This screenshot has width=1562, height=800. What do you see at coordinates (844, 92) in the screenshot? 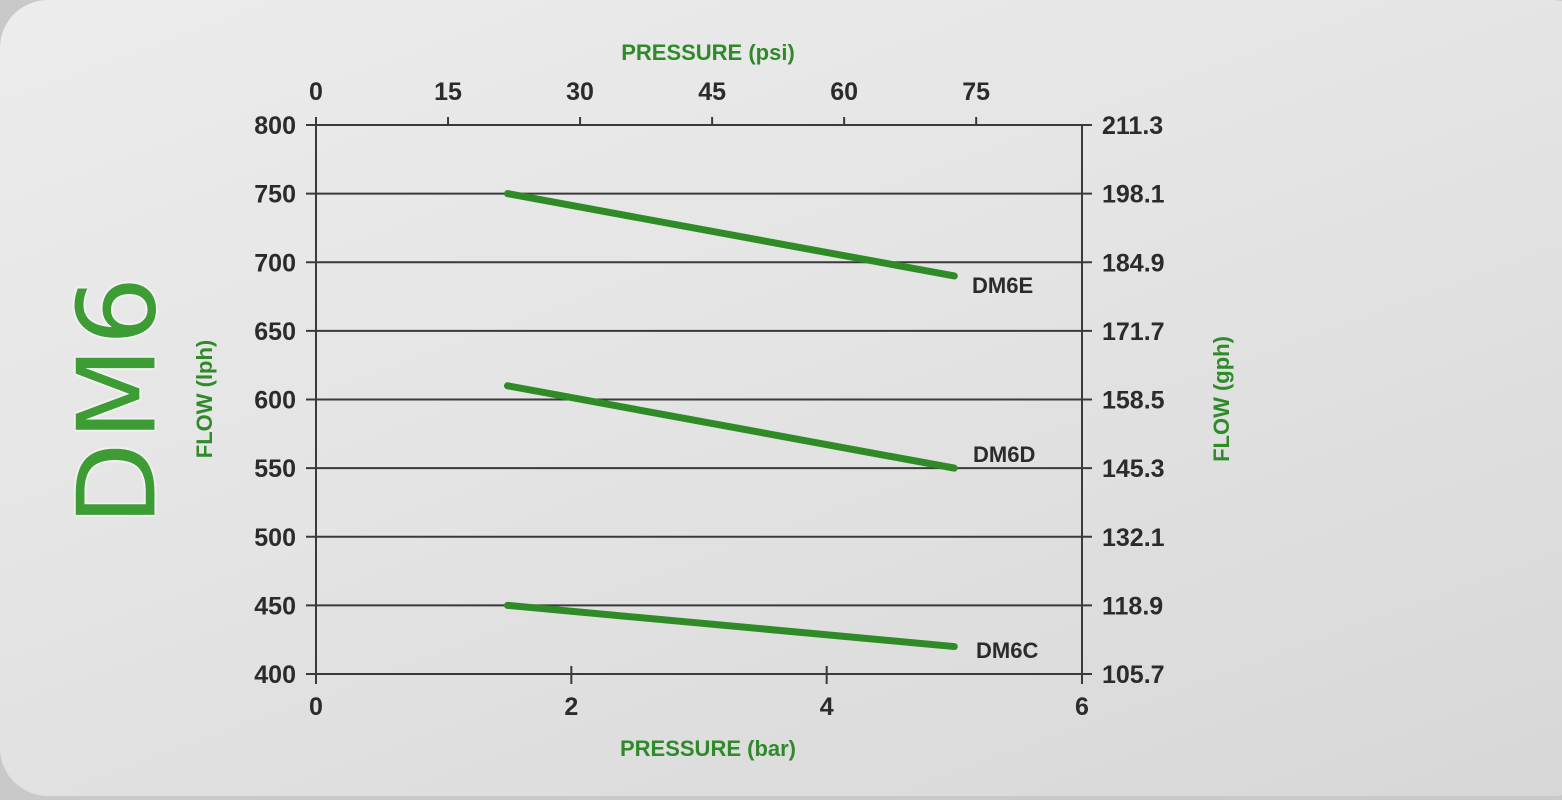
I see `top-tick-label: 60` at bounding box center [844, 92].